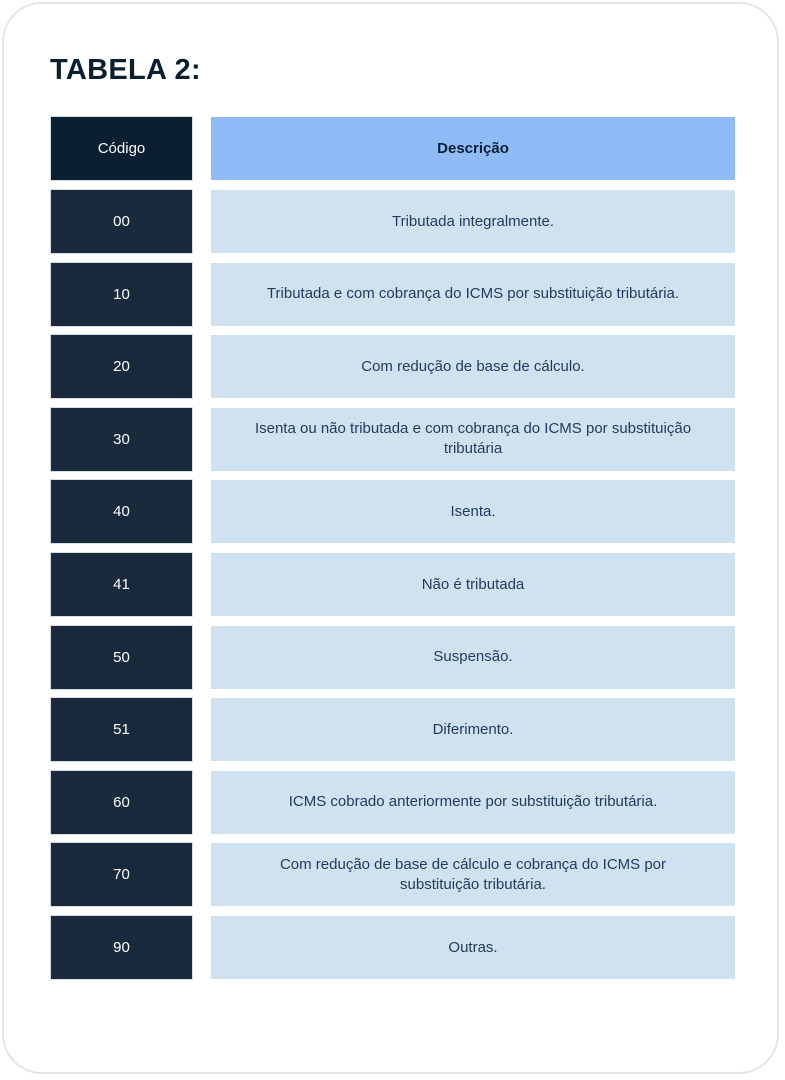  I want to click on table-row: 90 Outras., so click(393, 947).